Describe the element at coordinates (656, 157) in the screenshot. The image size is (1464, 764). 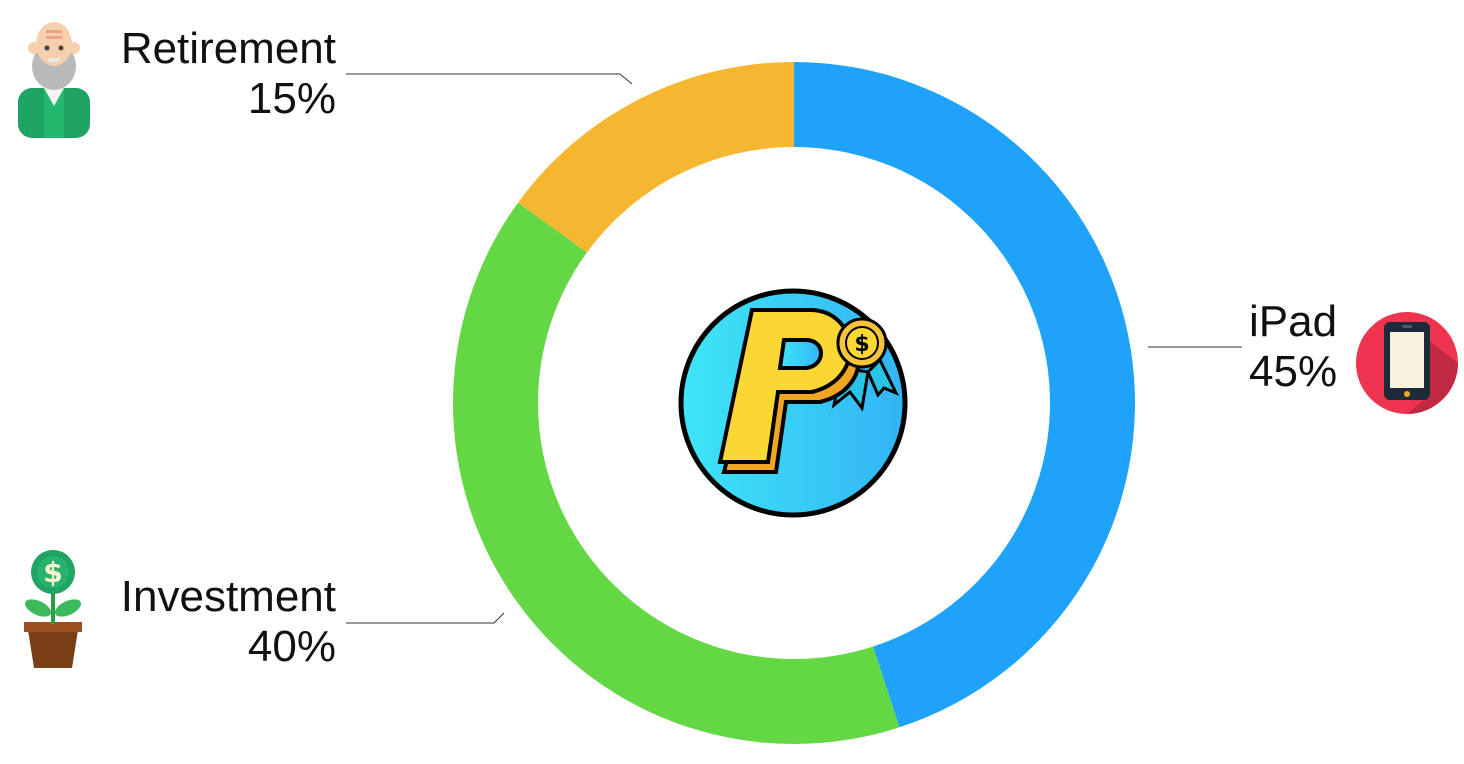
I see `slice-retirement` at that location.